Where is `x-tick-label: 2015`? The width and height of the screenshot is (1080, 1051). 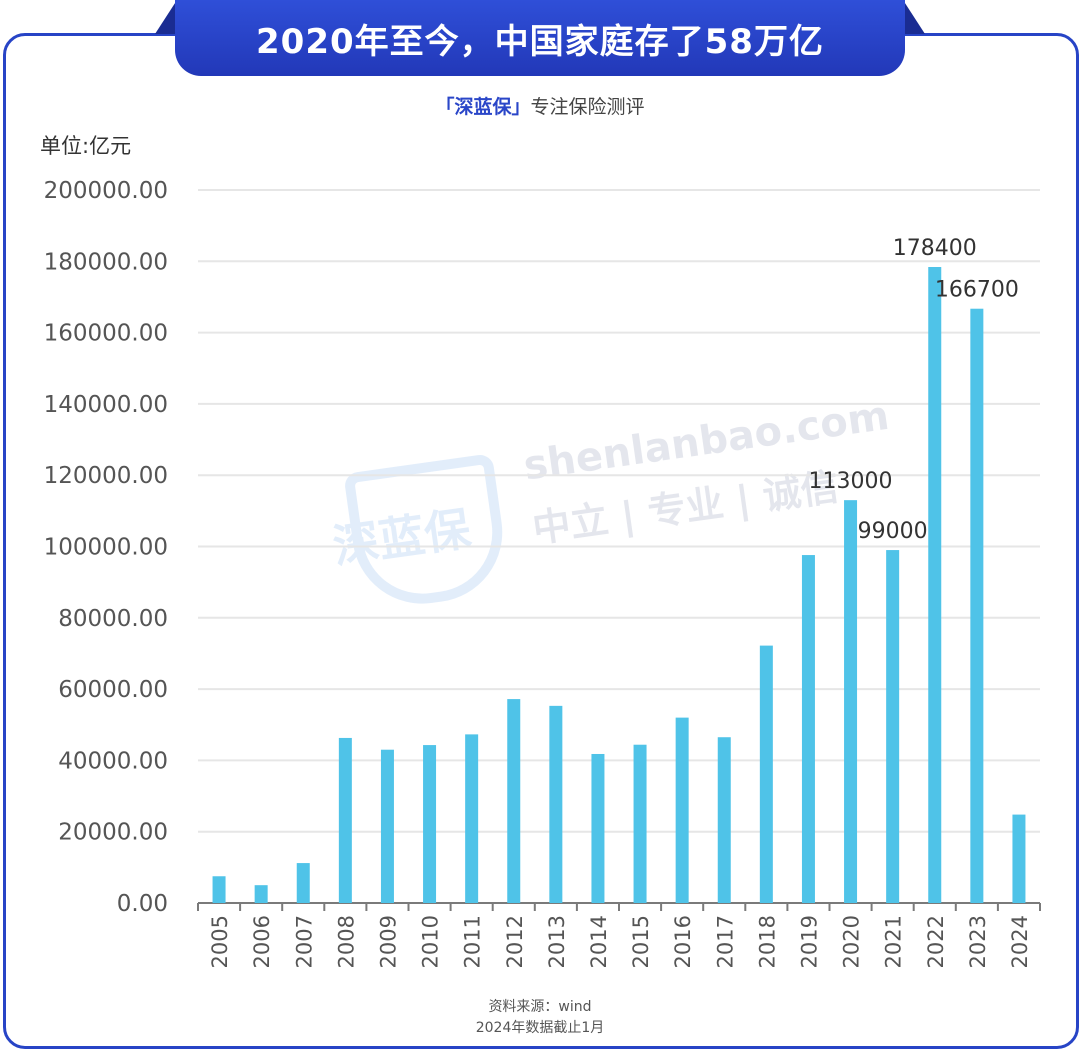 x-tick-label: 2015 is located at coordinates (641, 941).